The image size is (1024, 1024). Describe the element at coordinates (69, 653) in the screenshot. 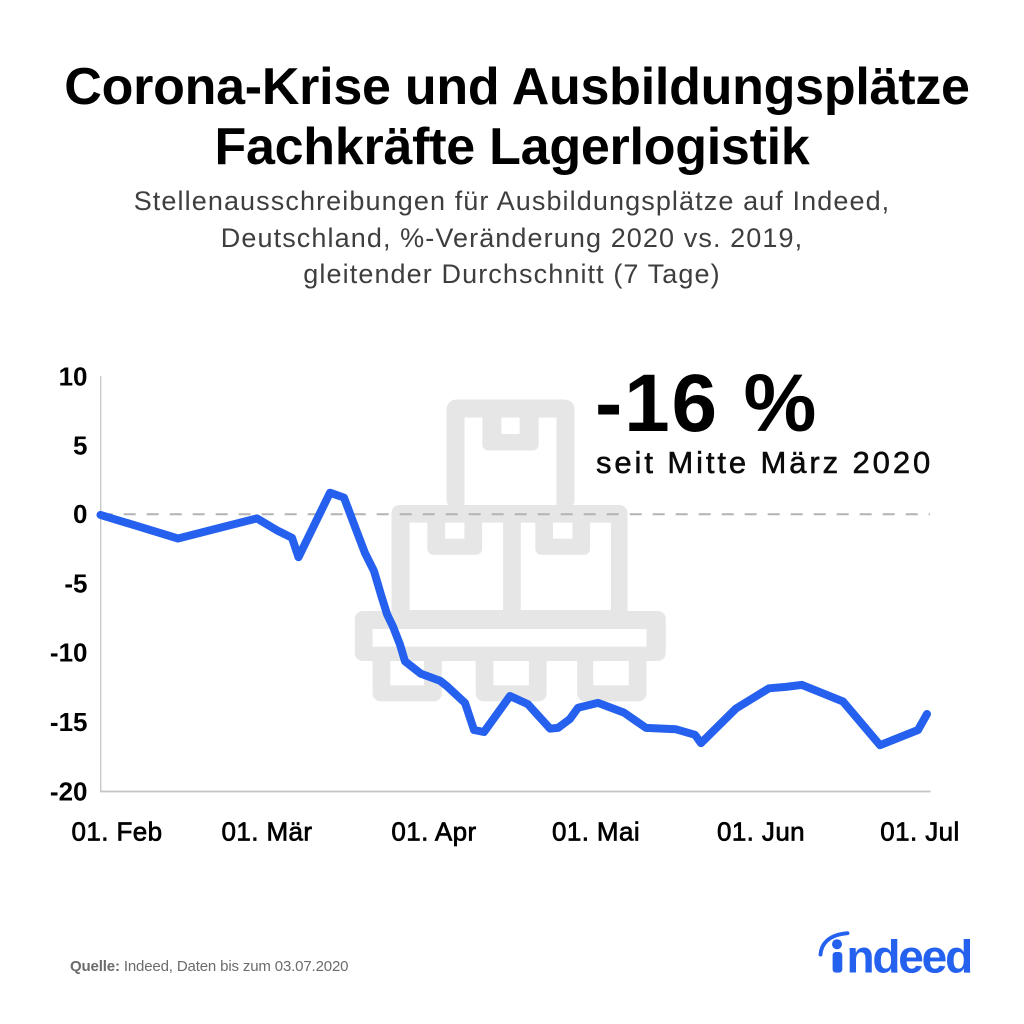

I see `svg-text: -10` at that location.